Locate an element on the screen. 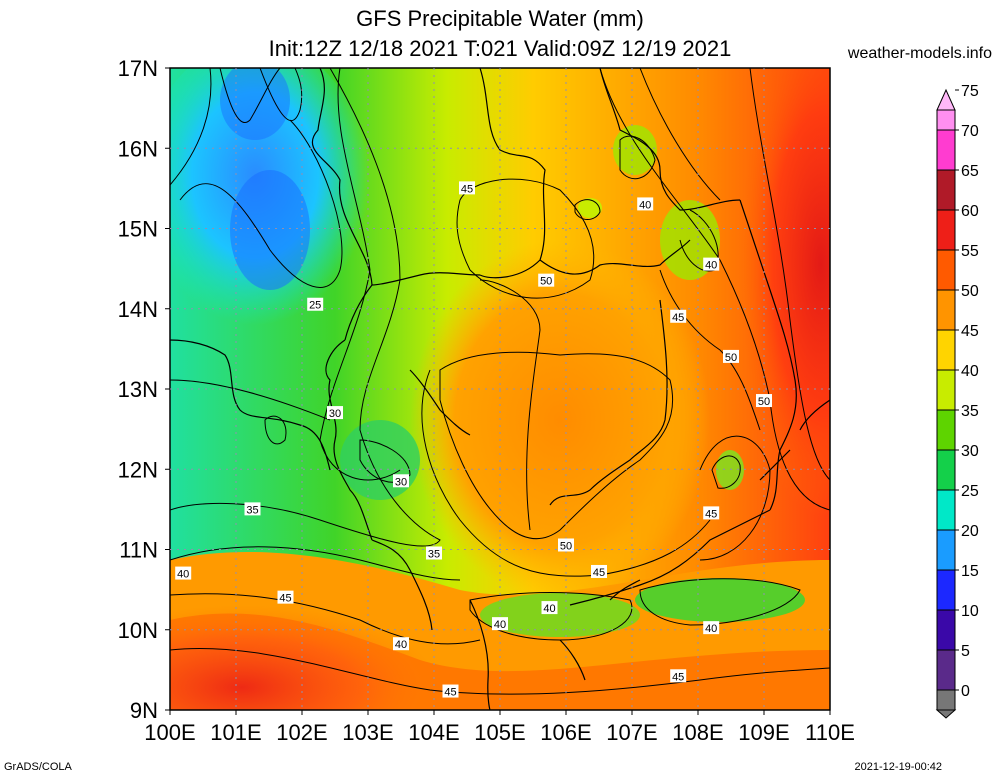  lon-tick-label: 101E is located at coordinates (235, 732).